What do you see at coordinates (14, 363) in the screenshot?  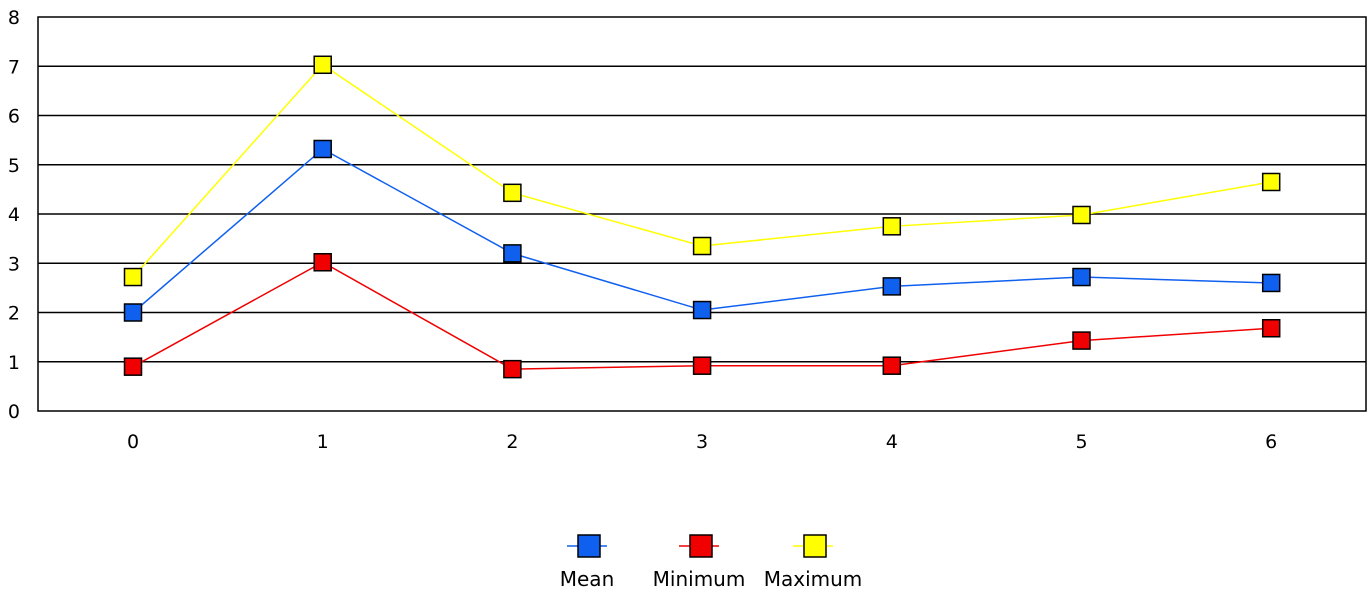 I see `y-tick-label: 1` at bounding box center [14, 363].